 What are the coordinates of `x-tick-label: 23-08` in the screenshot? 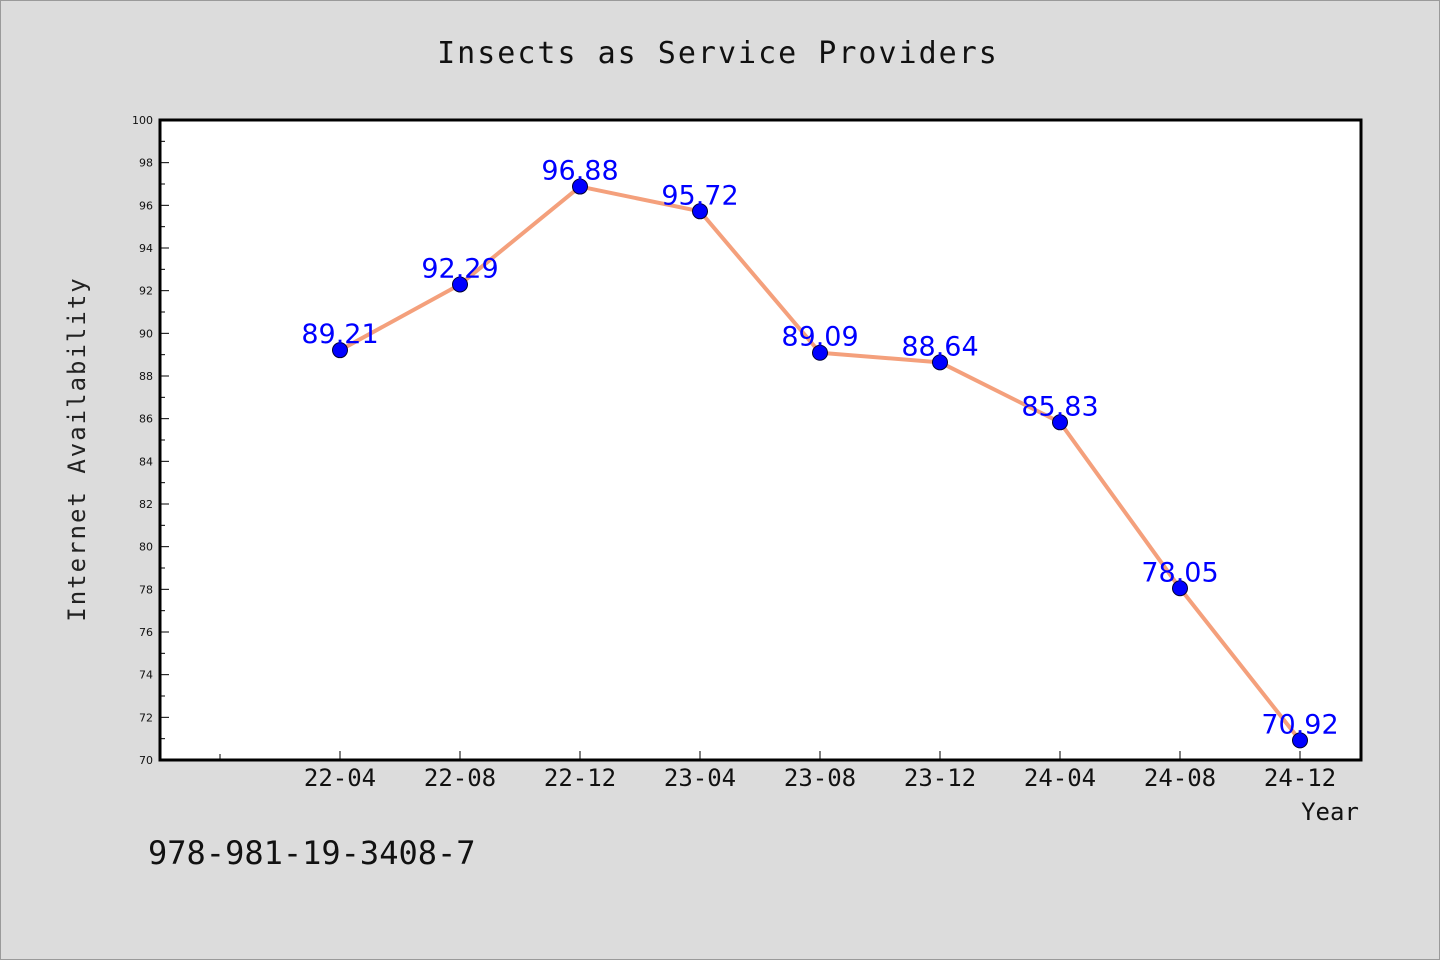 It's located at (820, 778).